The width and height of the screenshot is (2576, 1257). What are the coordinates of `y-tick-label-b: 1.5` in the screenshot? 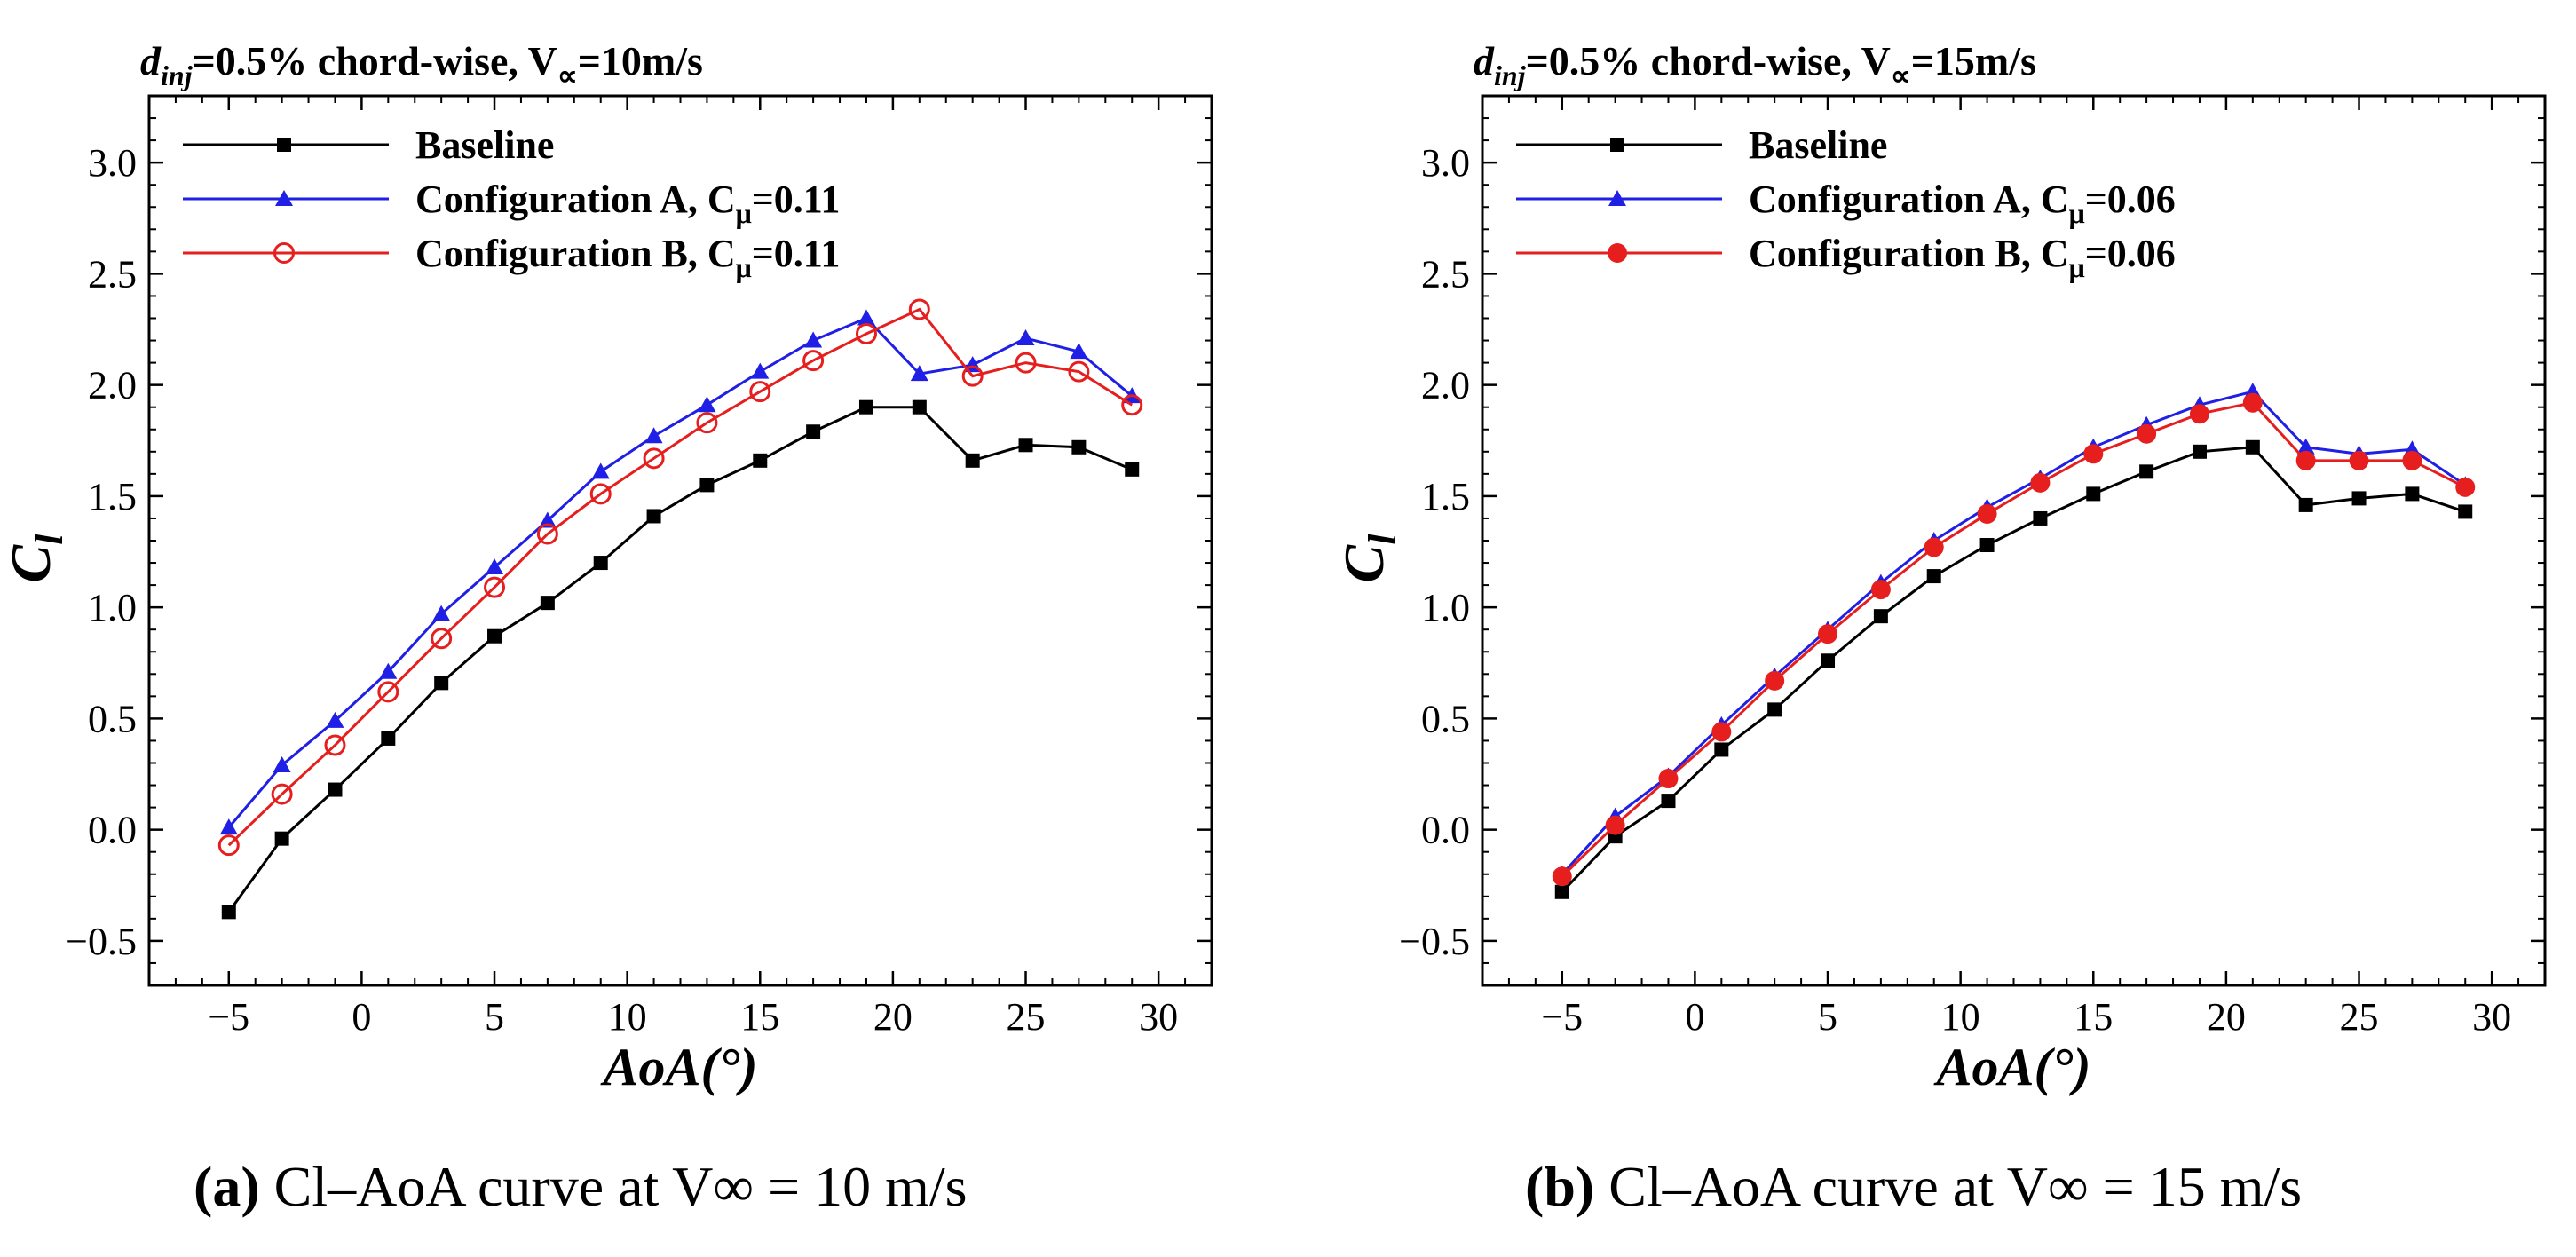 It's located at (1445, 496).